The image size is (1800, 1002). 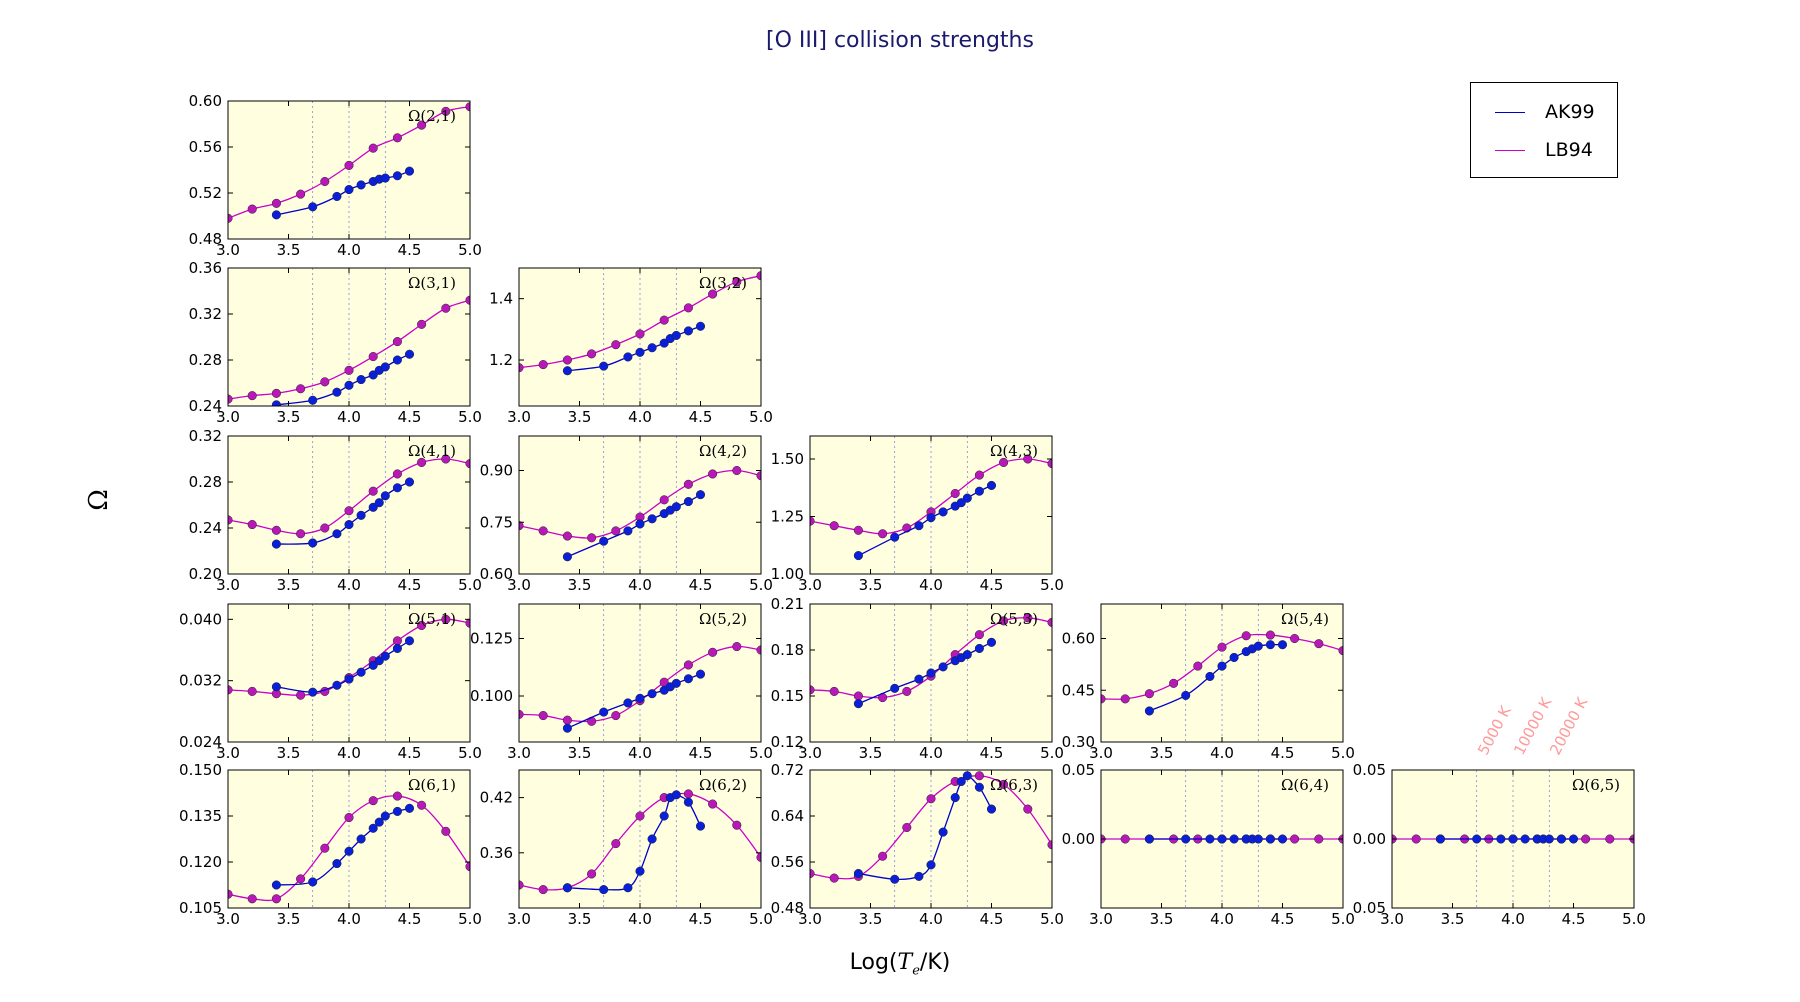 I want to click on panel-1-1: 3.0 3.5 4.0 4.5 5.0 1.2 1.4 Ω(3,2), so click(x=631, y=346).